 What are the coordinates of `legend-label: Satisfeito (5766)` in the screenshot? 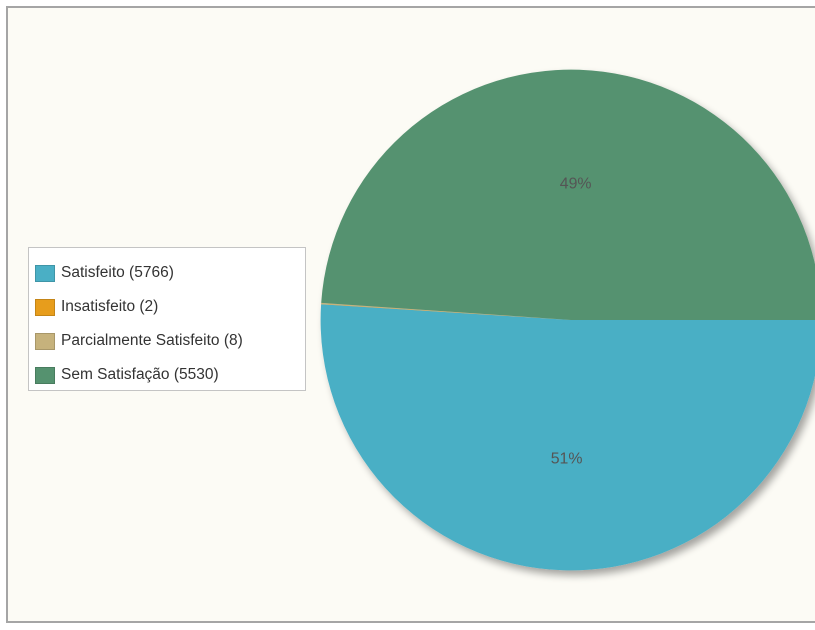 It's located at (117, 272).